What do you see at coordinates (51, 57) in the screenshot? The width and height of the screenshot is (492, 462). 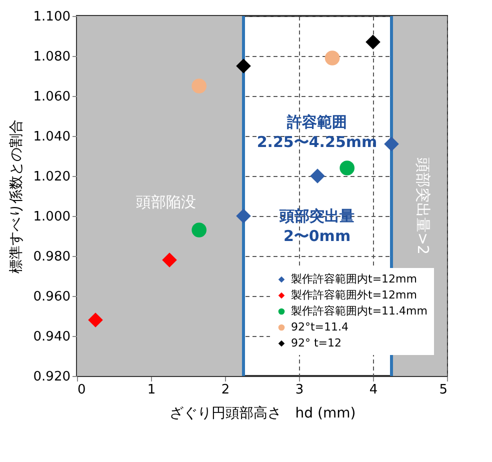 I see `y-tick-label: 1.080` at bounding box center [51, 57].